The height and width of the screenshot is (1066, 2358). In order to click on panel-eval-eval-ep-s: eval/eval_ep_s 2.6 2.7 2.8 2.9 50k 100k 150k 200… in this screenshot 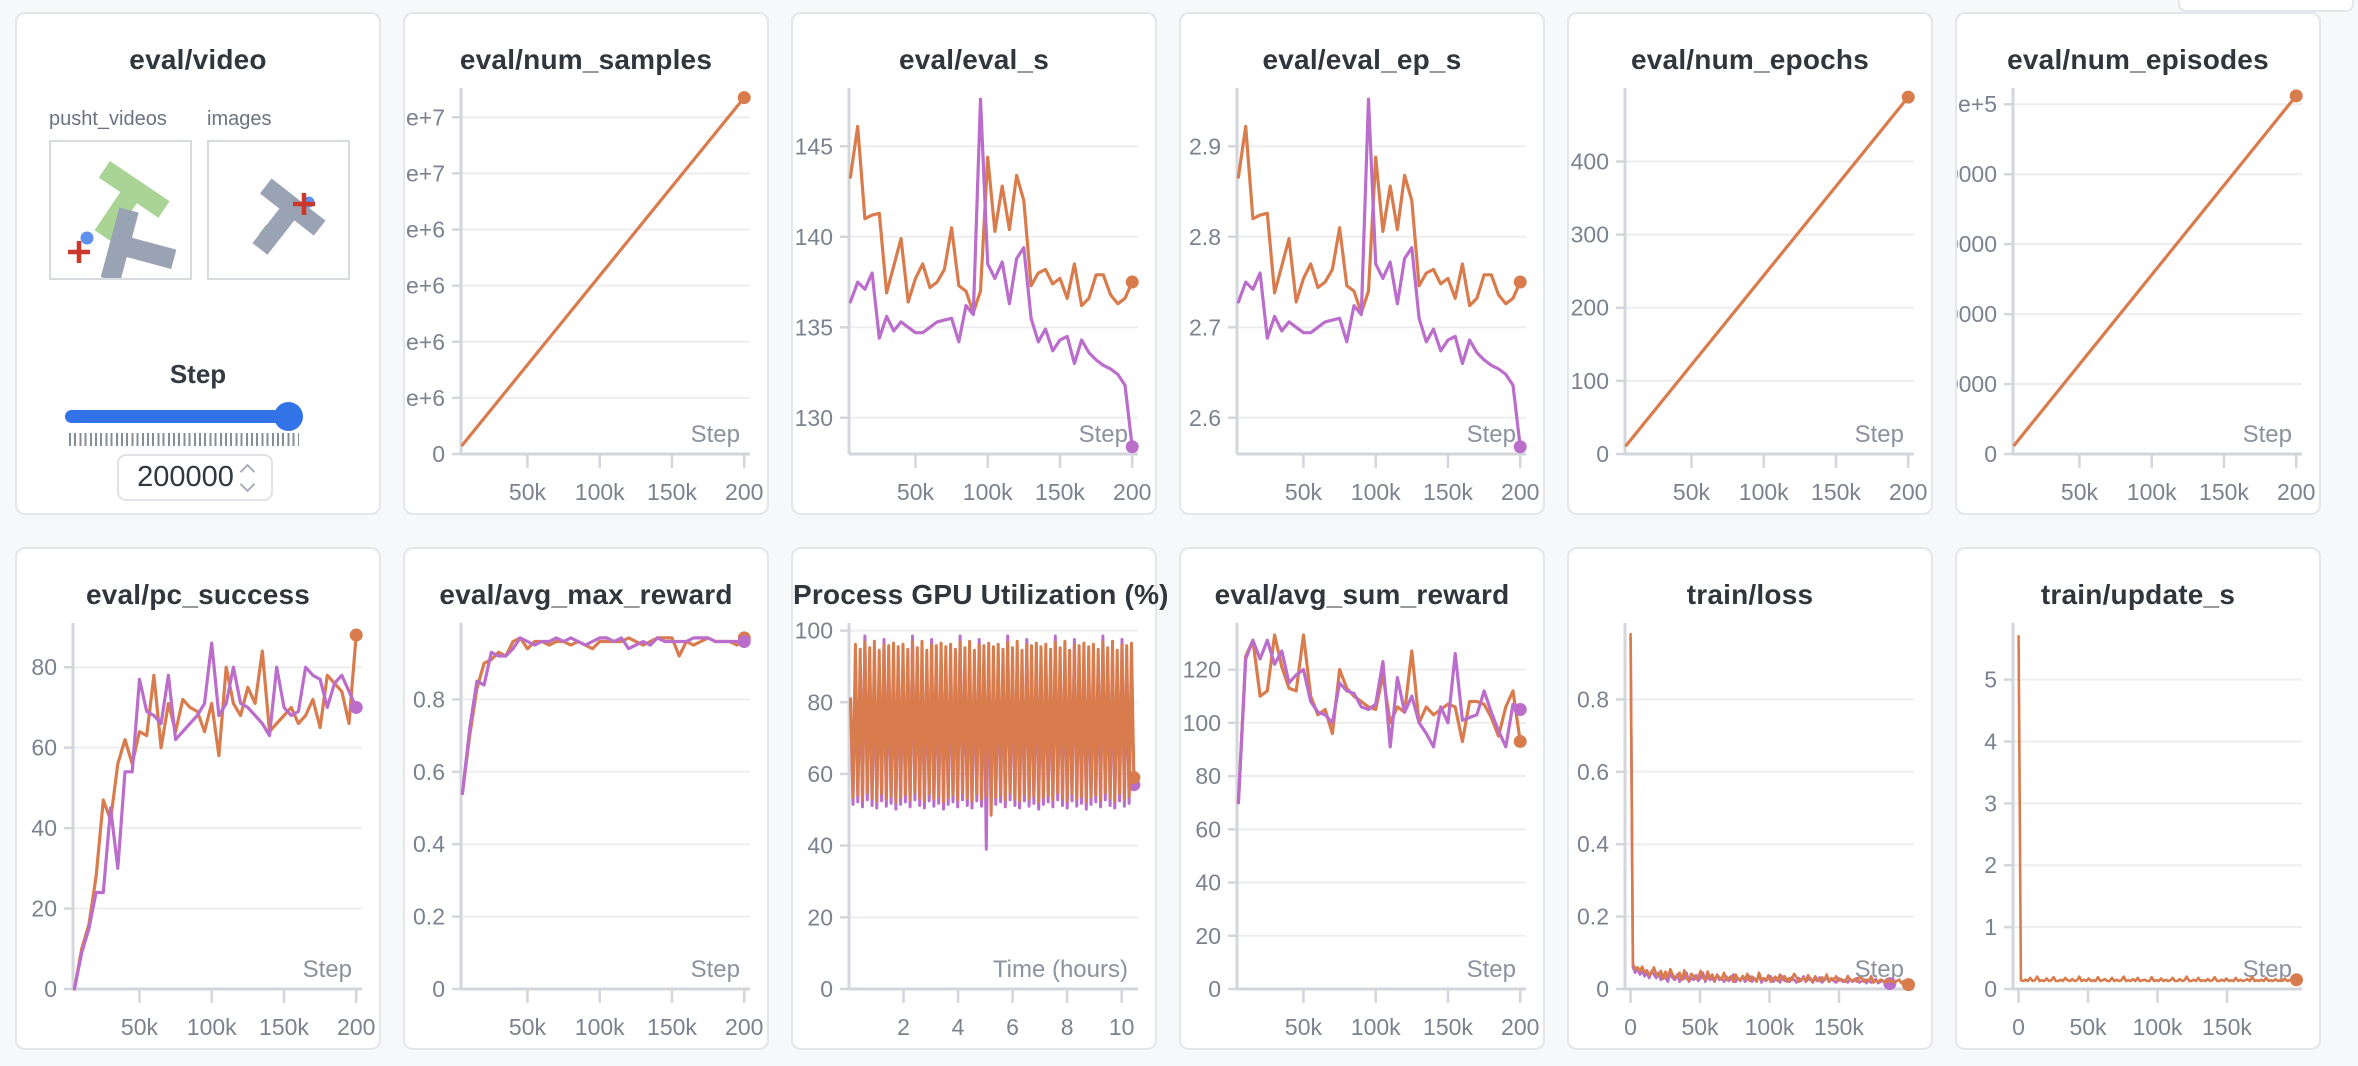, I will do `click(1362, 263)`.